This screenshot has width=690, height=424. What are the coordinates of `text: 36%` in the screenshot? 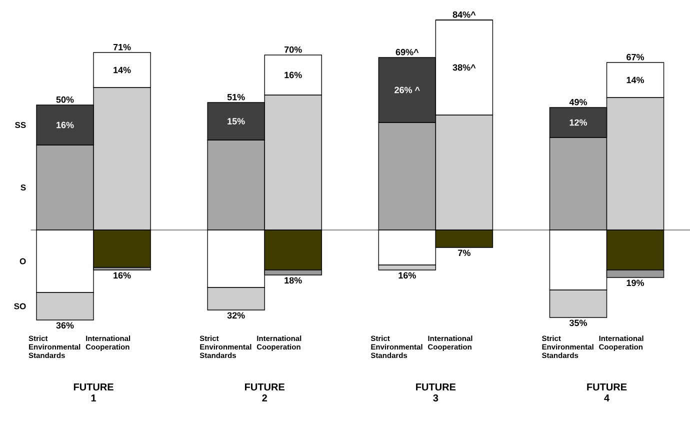 It's located at (65, 325).